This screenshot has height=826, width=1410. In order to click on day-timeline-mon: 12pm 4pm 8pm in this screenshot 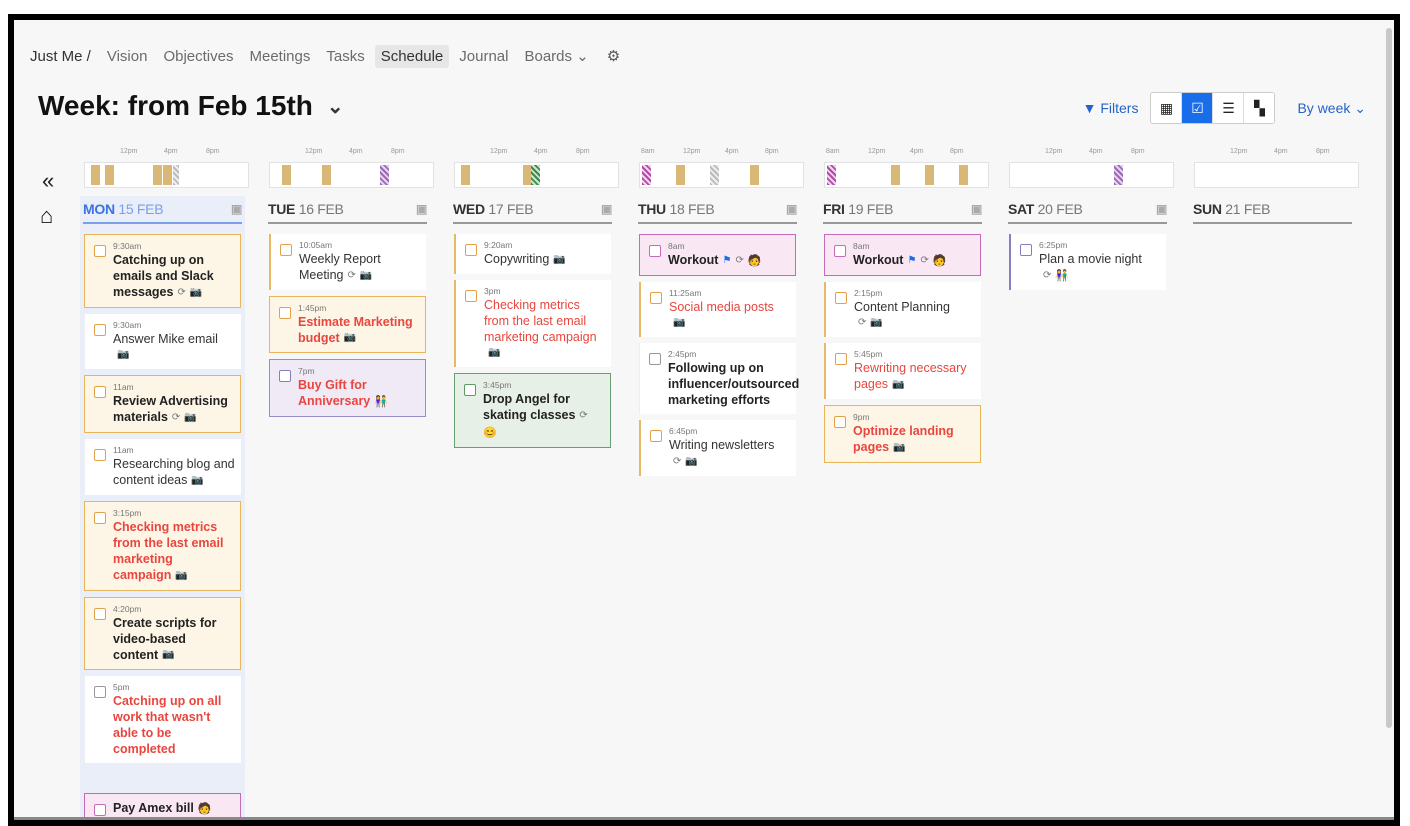, I will do `click(166, 166)`.